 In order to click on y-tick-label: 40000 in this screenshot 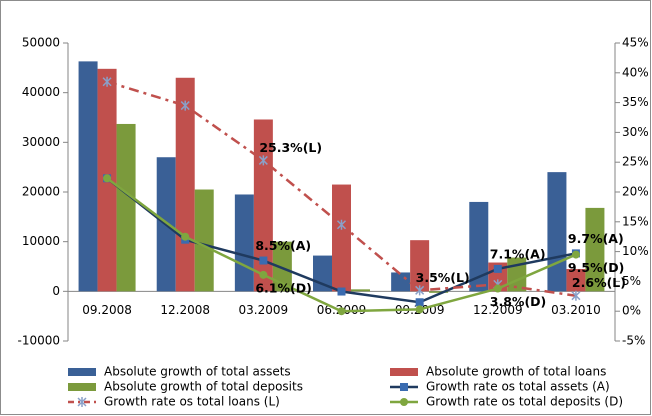, I will do `click(41, 92)`.